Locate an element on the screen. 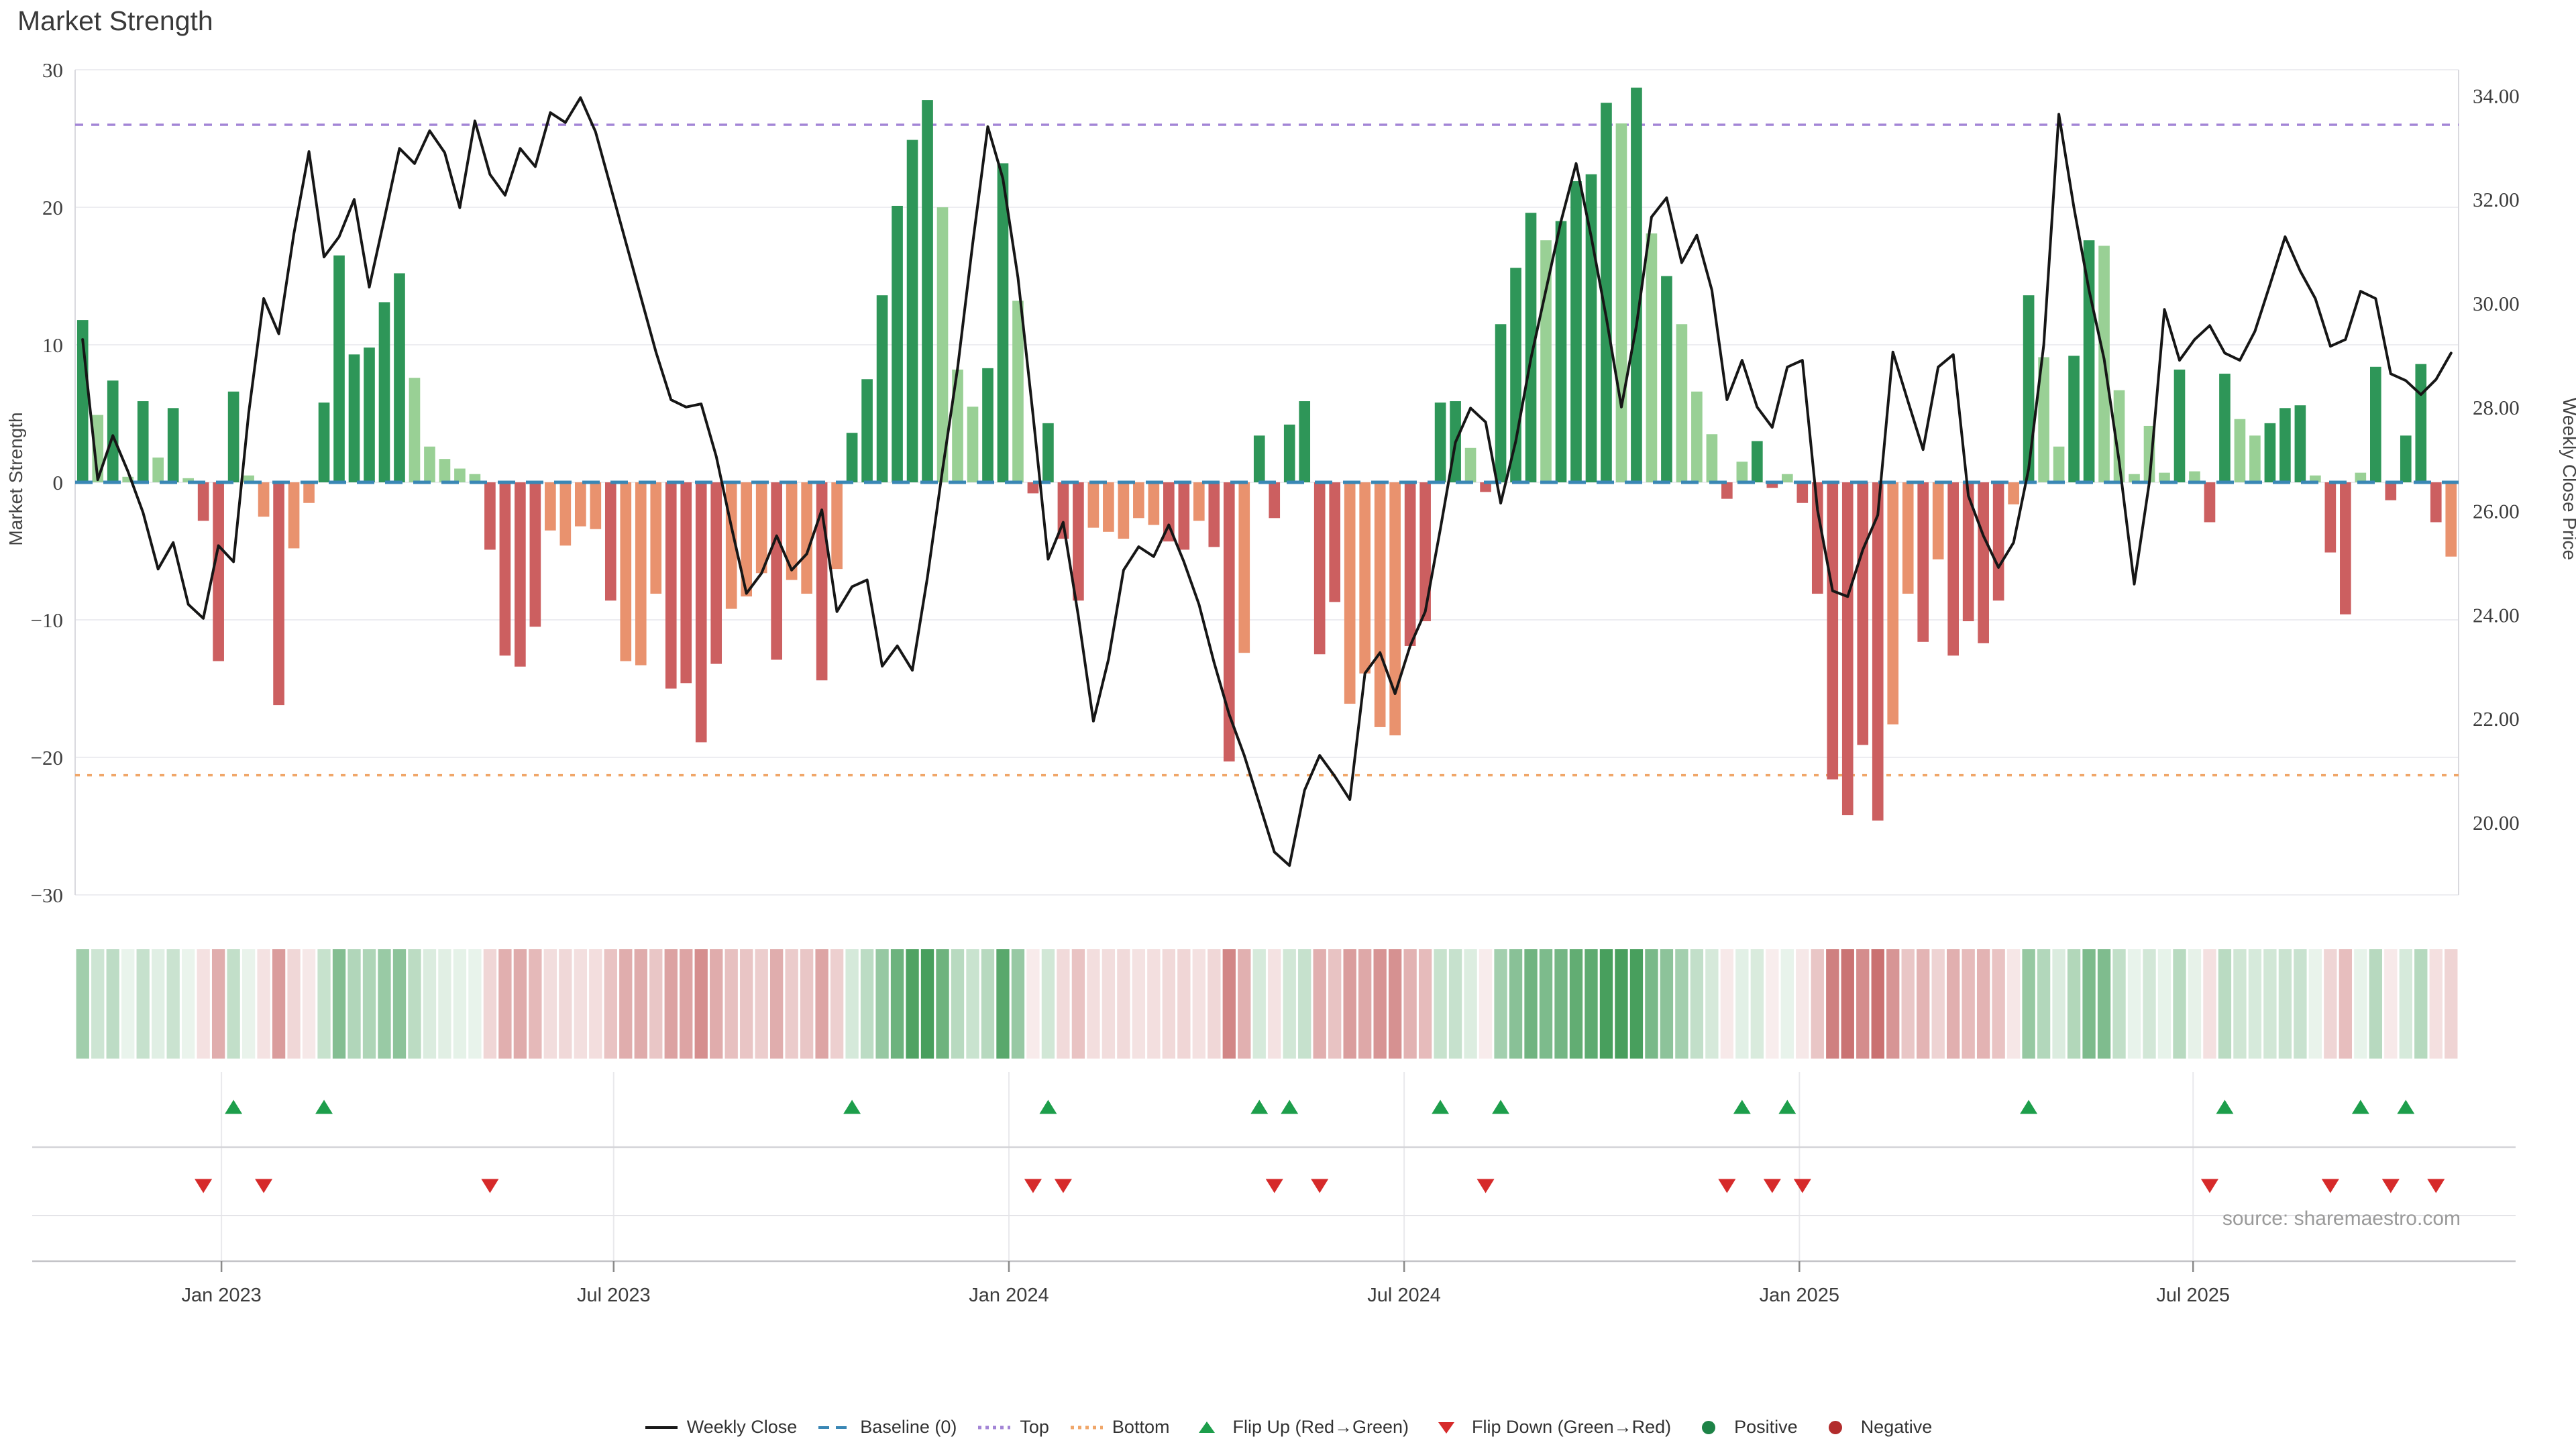 The width and height of the screenshot is (2576, 1449). left-axis-tick-label: −20 is located at coordinates (47, 757).